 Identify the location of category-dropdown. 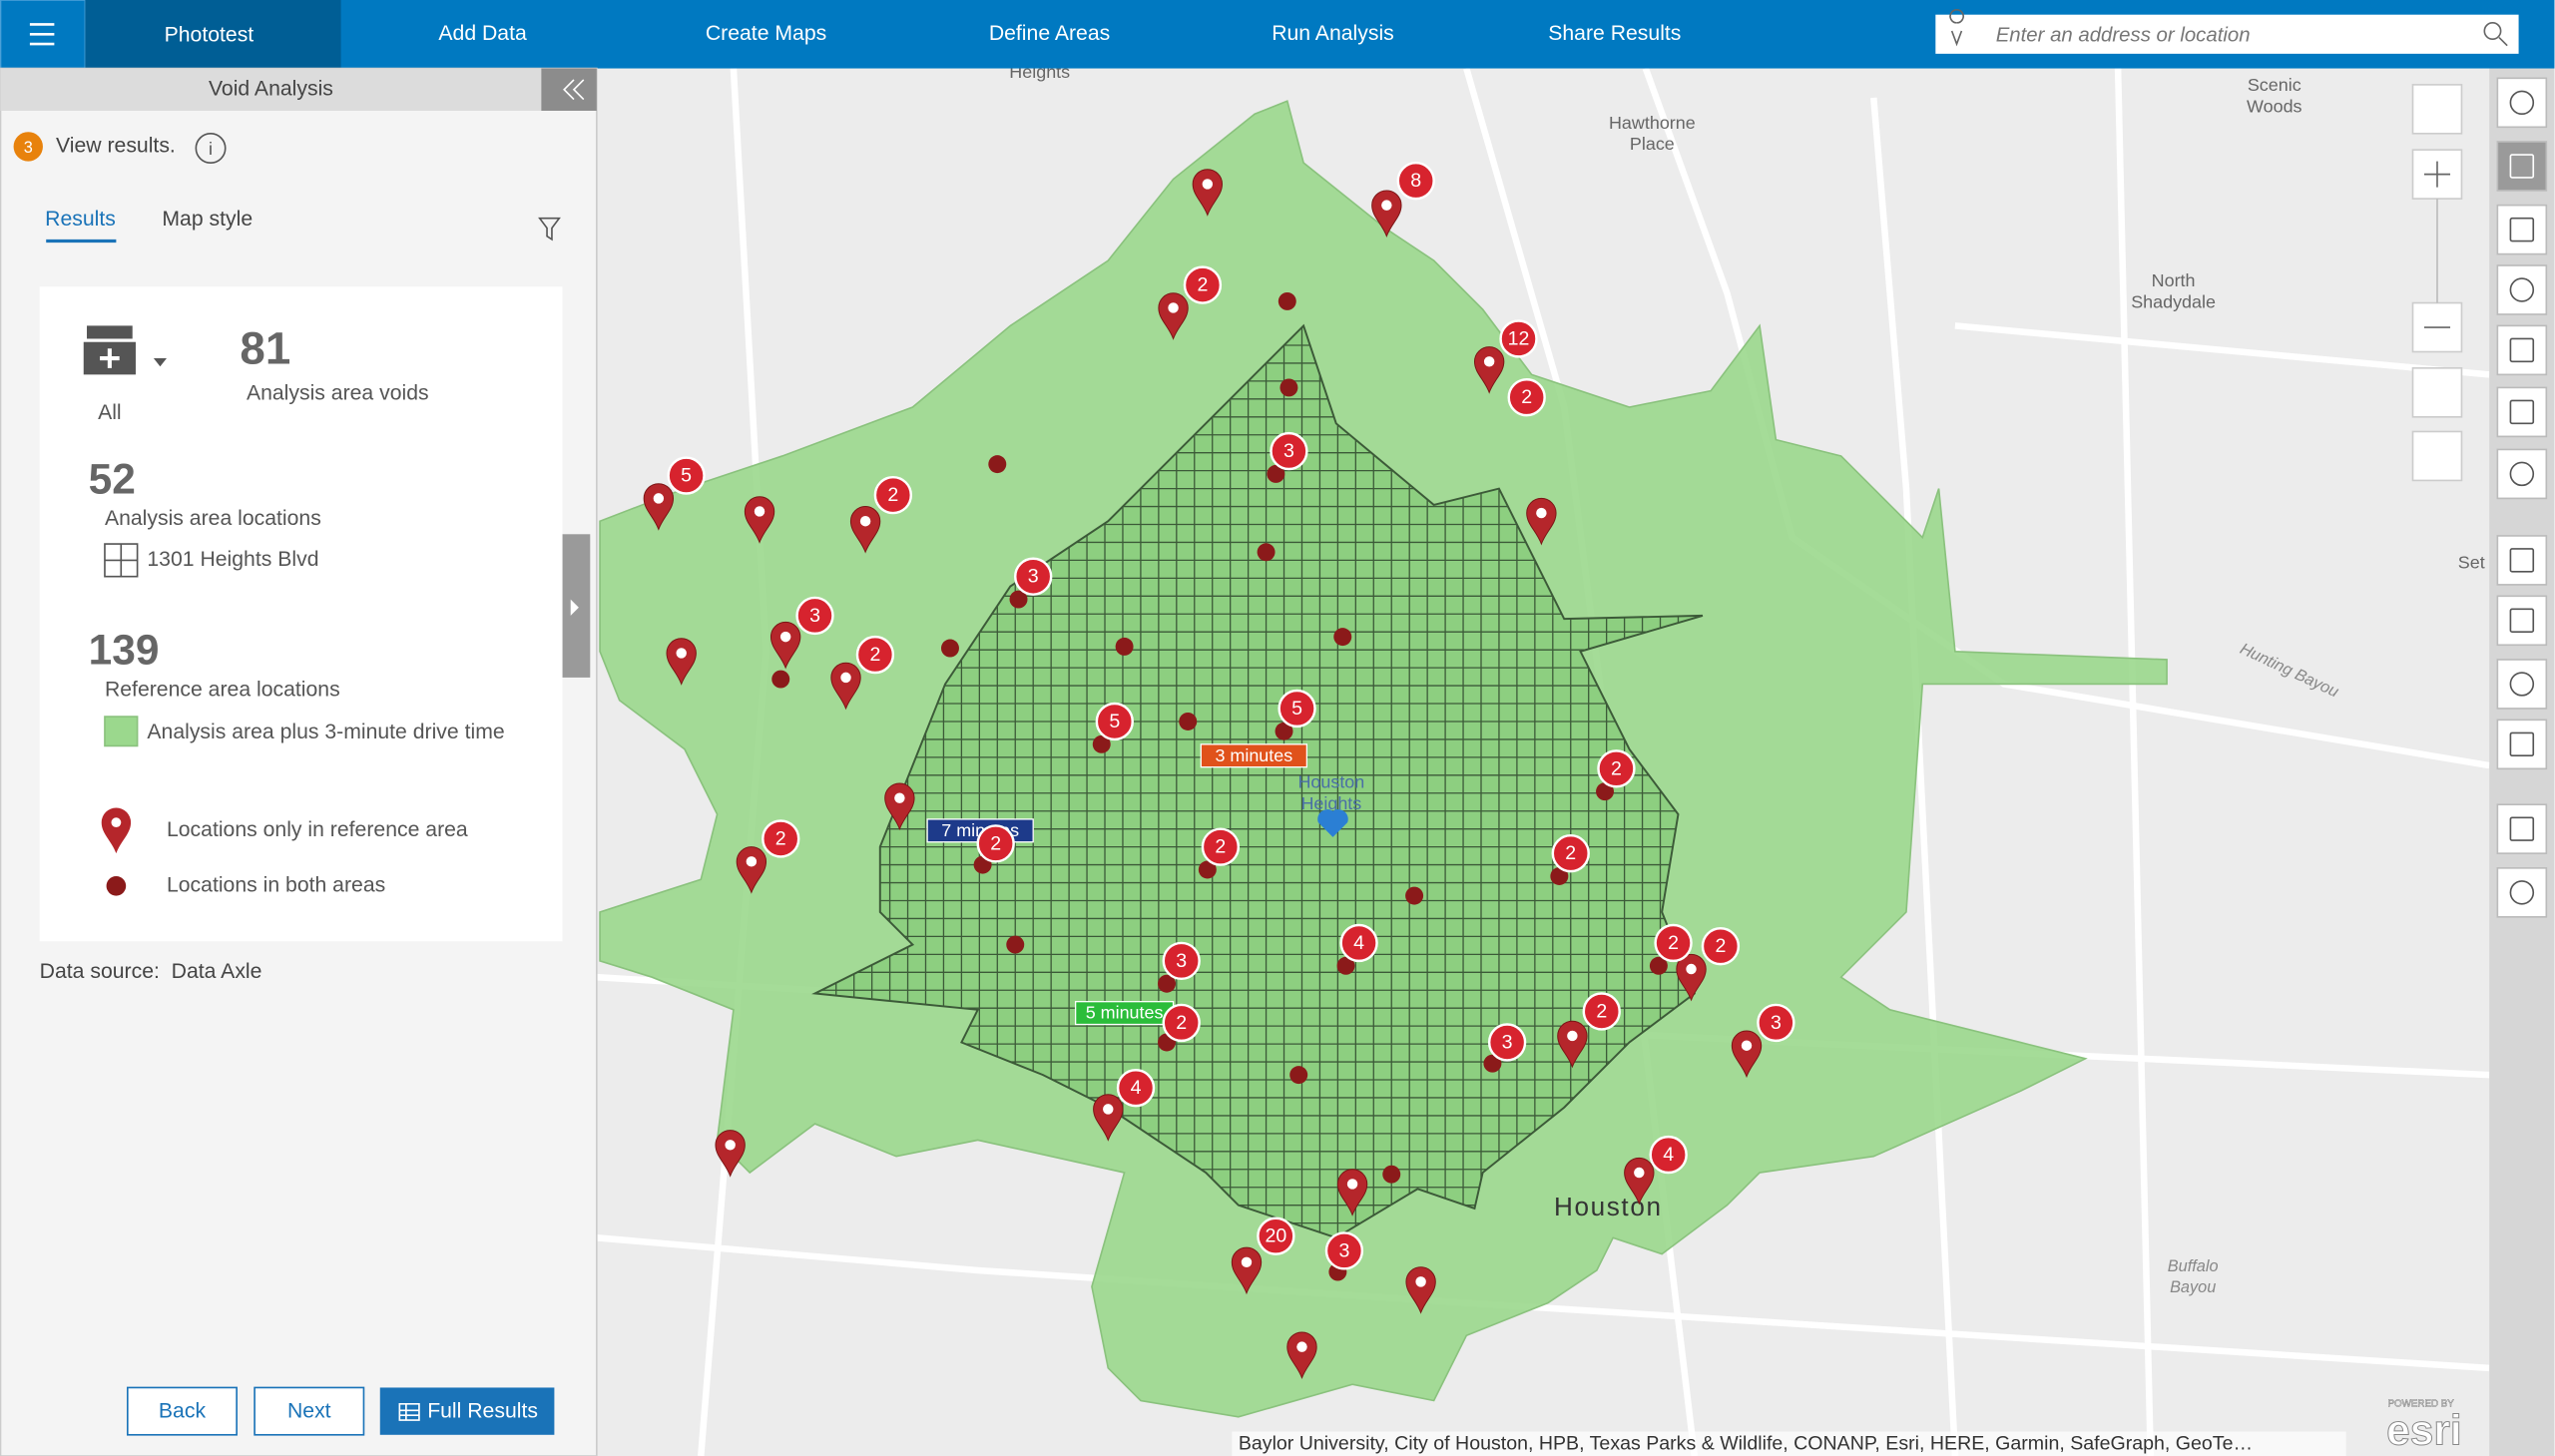
(160, 362).